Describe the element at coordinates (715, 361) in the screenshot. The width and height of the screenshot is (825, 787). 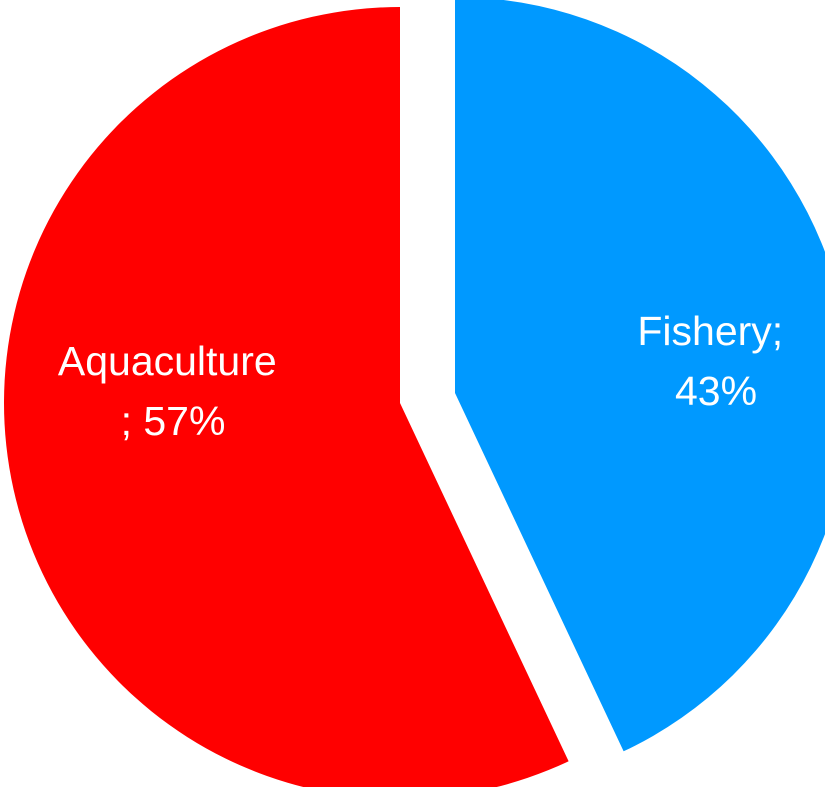
I see `pie-label-fishery: Fishery; 43%` at that location.